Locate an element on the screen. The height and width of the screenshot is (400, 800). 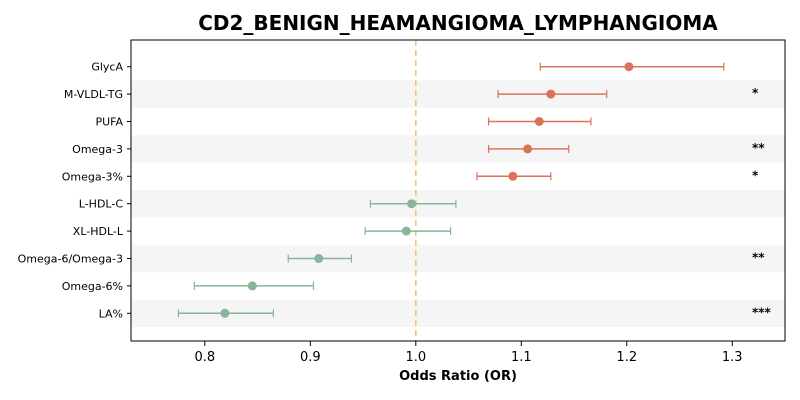
significance-labels: ********* is located at coordinates (762, 202).